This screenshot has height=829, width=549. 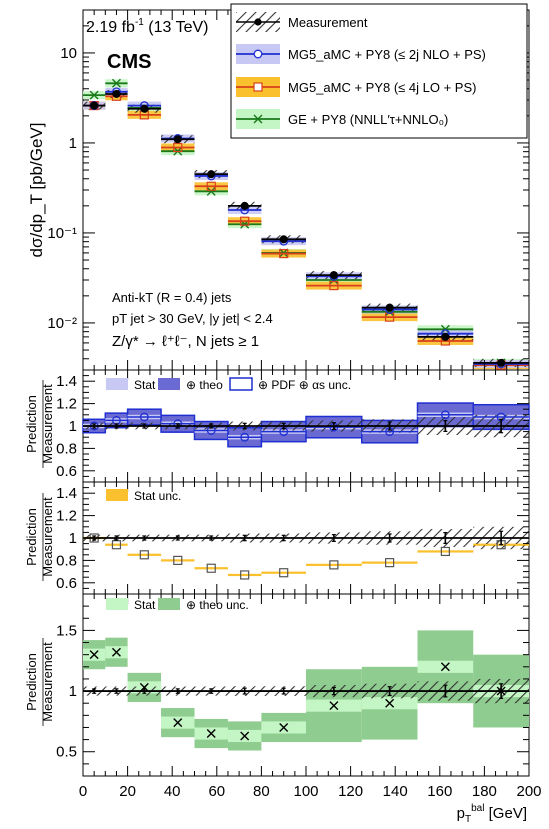 What do you see at coordinates (145, 605) in the screenshot?
I see `ratio3-legend-stat-label: Stat` at bounding box center [145, 605].